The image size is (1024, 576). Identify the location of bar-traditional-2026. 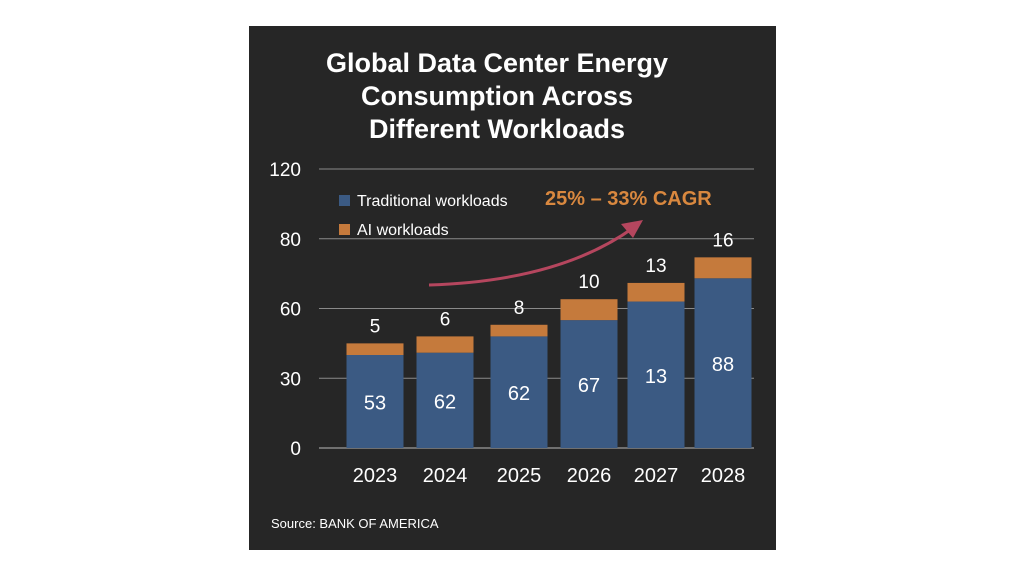
(589, 384).